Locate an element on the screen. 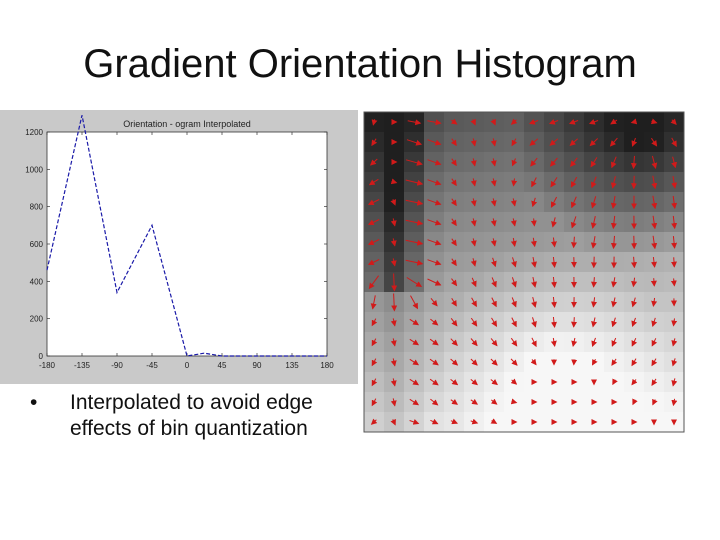  x-tick-label: -90 is located at coordinates (117, 365).